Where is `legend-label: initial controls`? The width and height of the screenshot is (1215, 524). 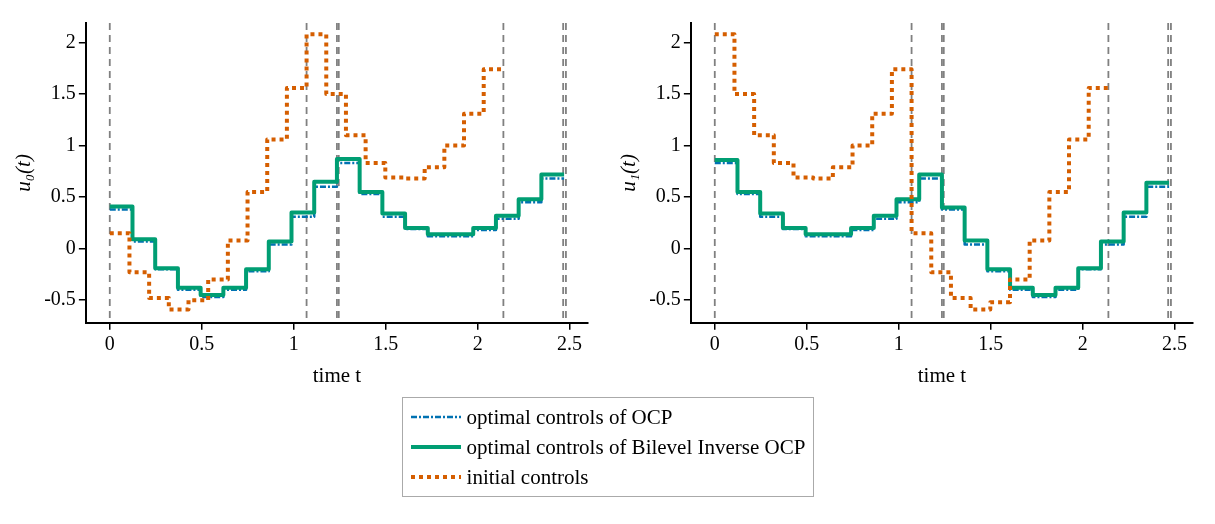 legend-label: initial controls is located at coordinates (527, 477).